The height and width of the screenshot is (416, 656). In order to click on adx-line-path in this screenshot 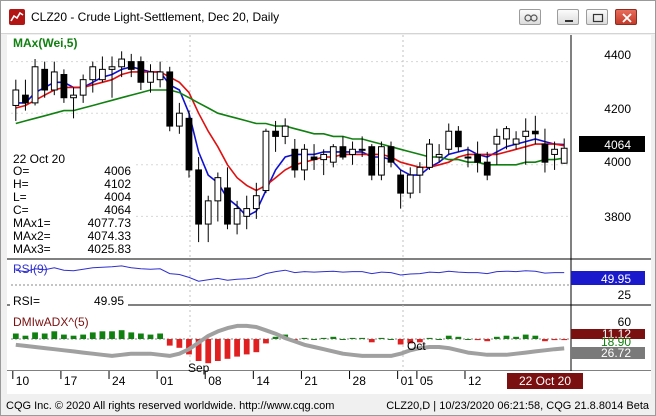, I will do `click(290, 340)`.